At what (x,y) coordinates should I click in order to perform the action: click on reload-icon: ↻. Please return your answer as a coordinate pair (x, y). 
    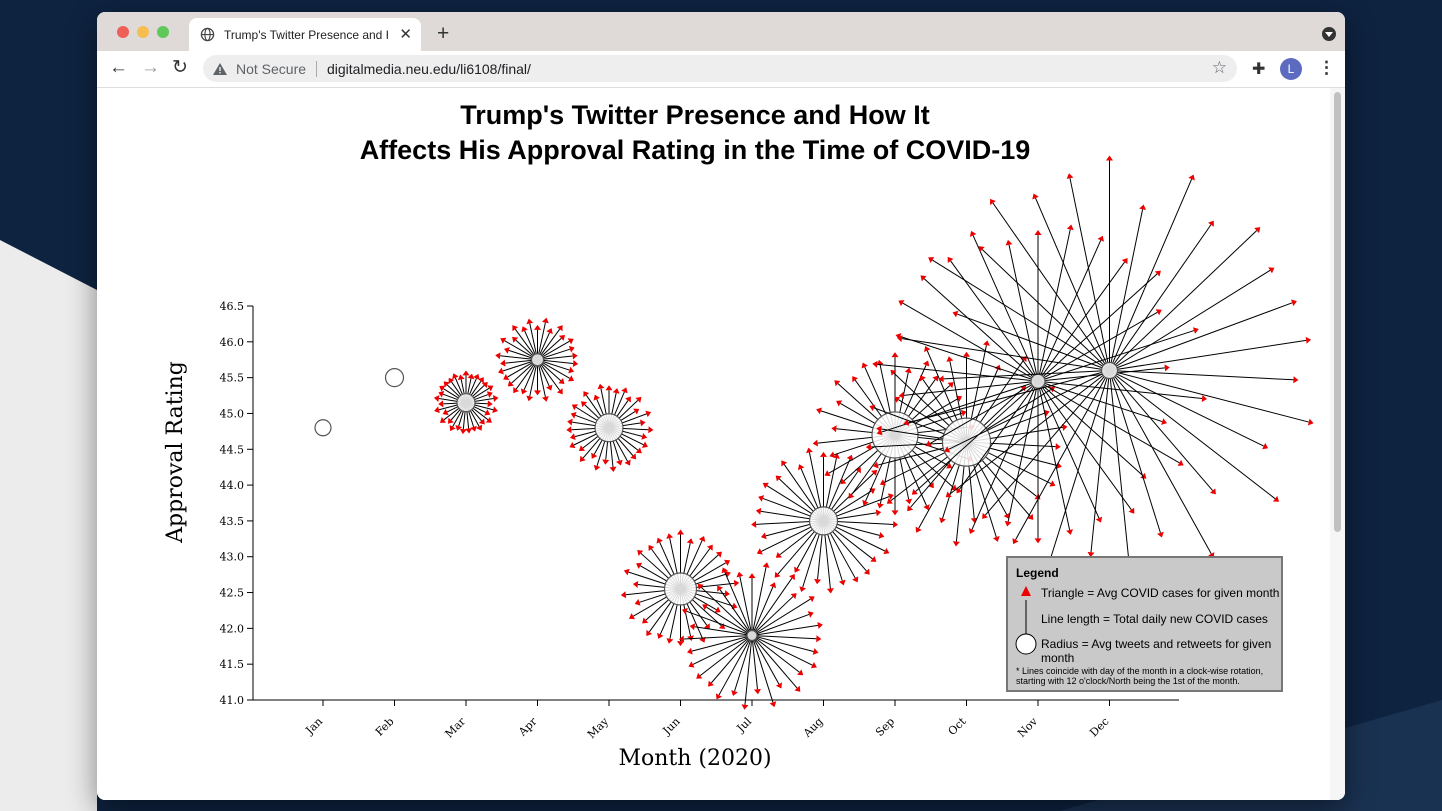
    Looking at the image, I should click on (180, 67).